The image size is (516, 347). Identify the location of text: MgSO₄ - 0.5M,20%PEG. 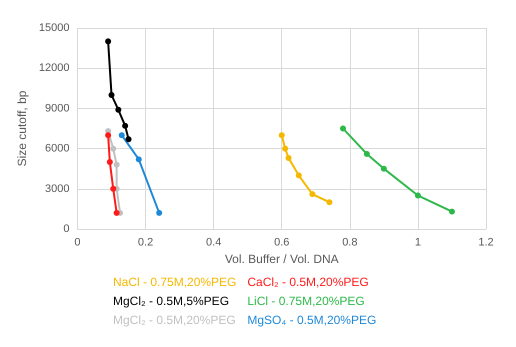
(311, 320).